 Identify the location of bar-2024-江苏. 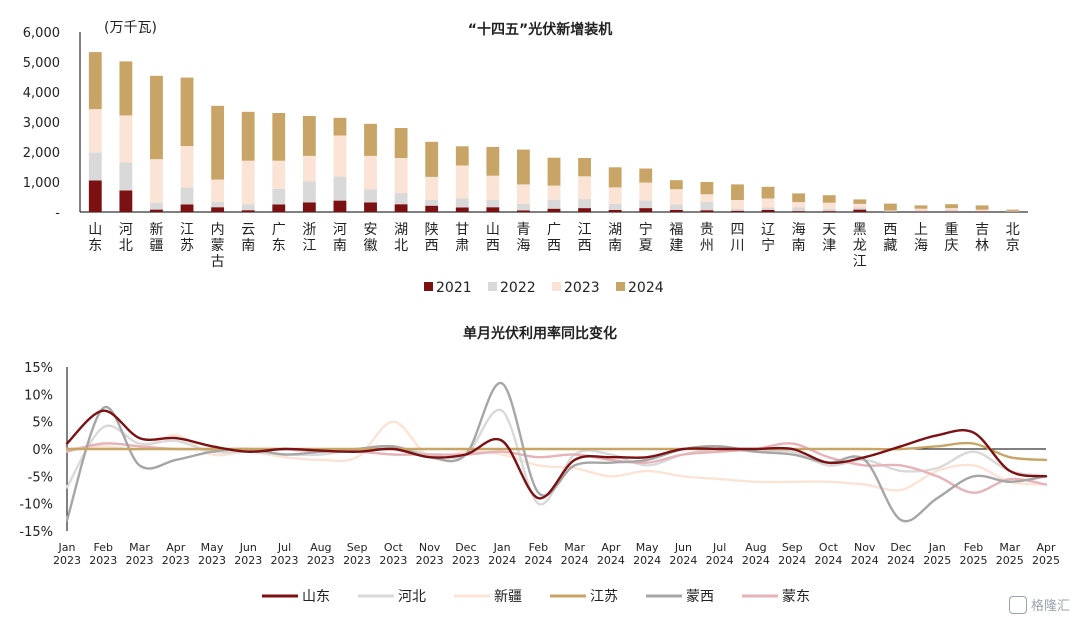
(187, 111).